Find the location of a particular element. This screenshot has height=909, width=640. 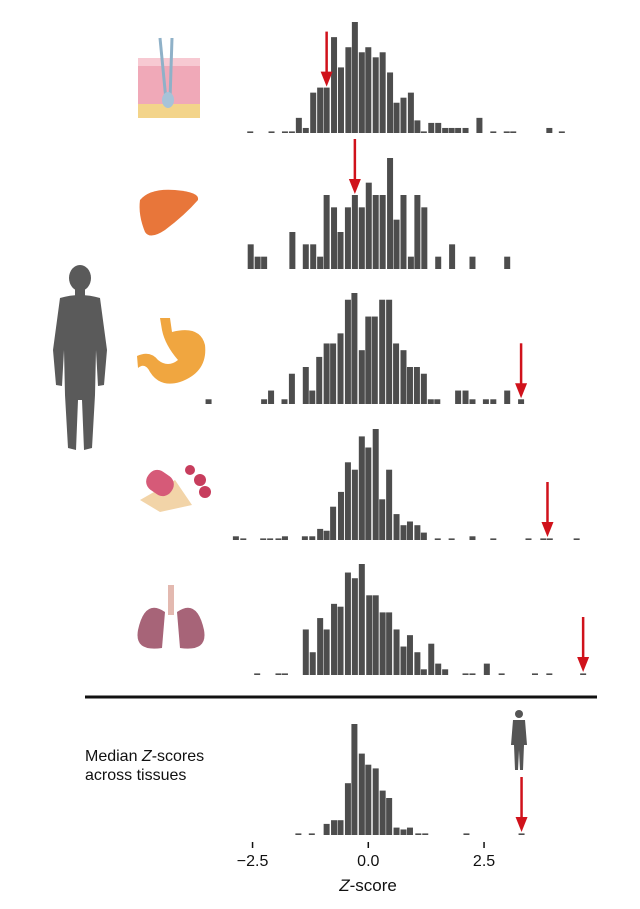

blood-cells-icon is located at coordinates (175, 488).